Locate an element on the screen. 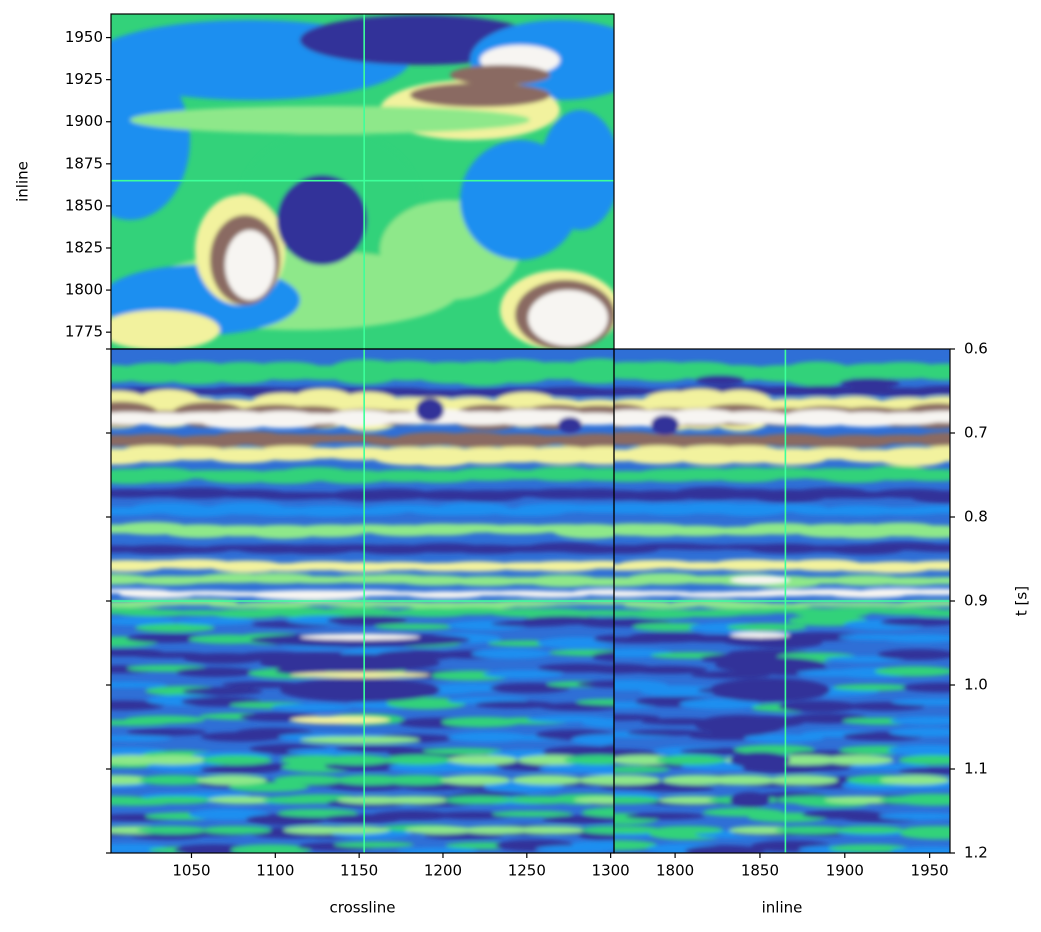 The height and width of the screenshot is (932, 1041). y-tick-label: 0.6 is located at coordinates (976, 349).